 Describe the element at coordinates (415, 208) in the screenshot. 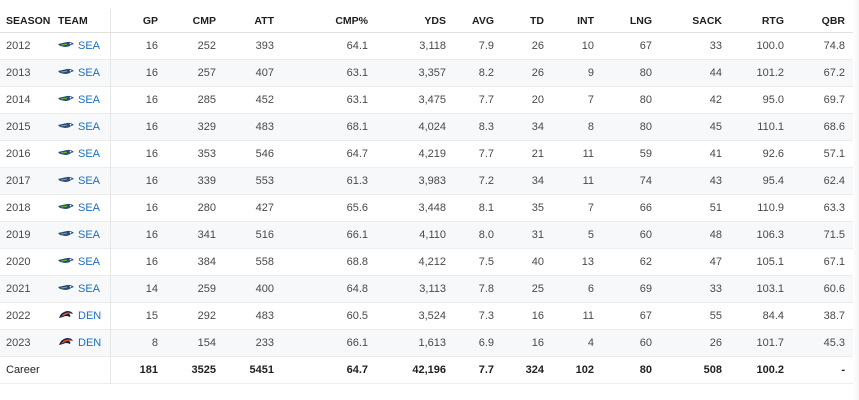

I see `yds-cell: 3,448` at that location.